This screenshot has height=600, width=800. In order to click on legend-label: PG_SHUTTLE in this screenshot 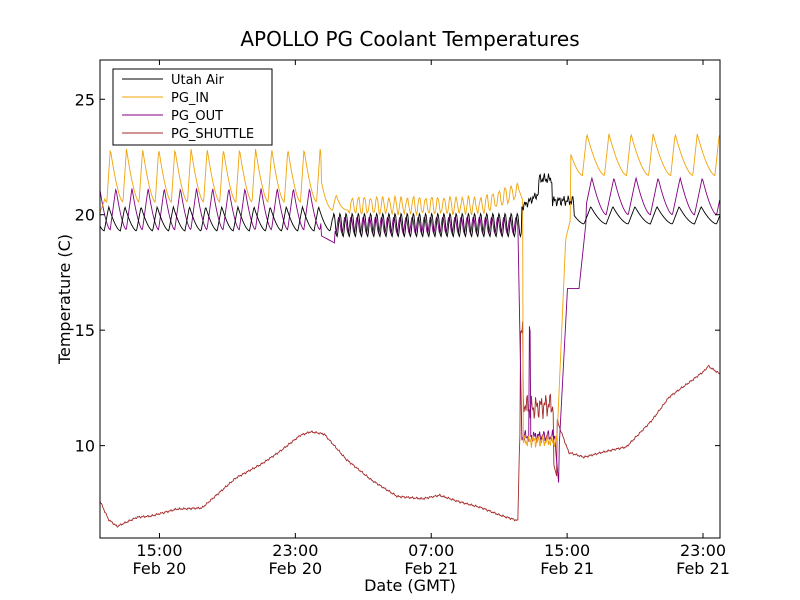, I will do `click(212, 134)`.